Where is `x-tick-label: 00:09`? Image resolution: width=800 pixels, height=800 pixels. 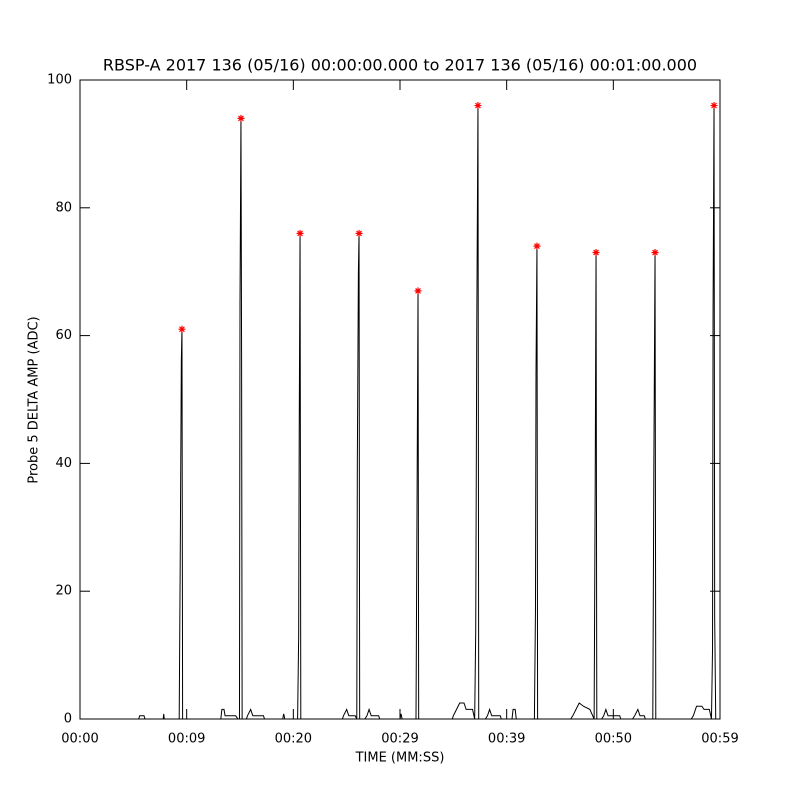
x-tick-label: 00:09 is located at coordinates (186, 739).